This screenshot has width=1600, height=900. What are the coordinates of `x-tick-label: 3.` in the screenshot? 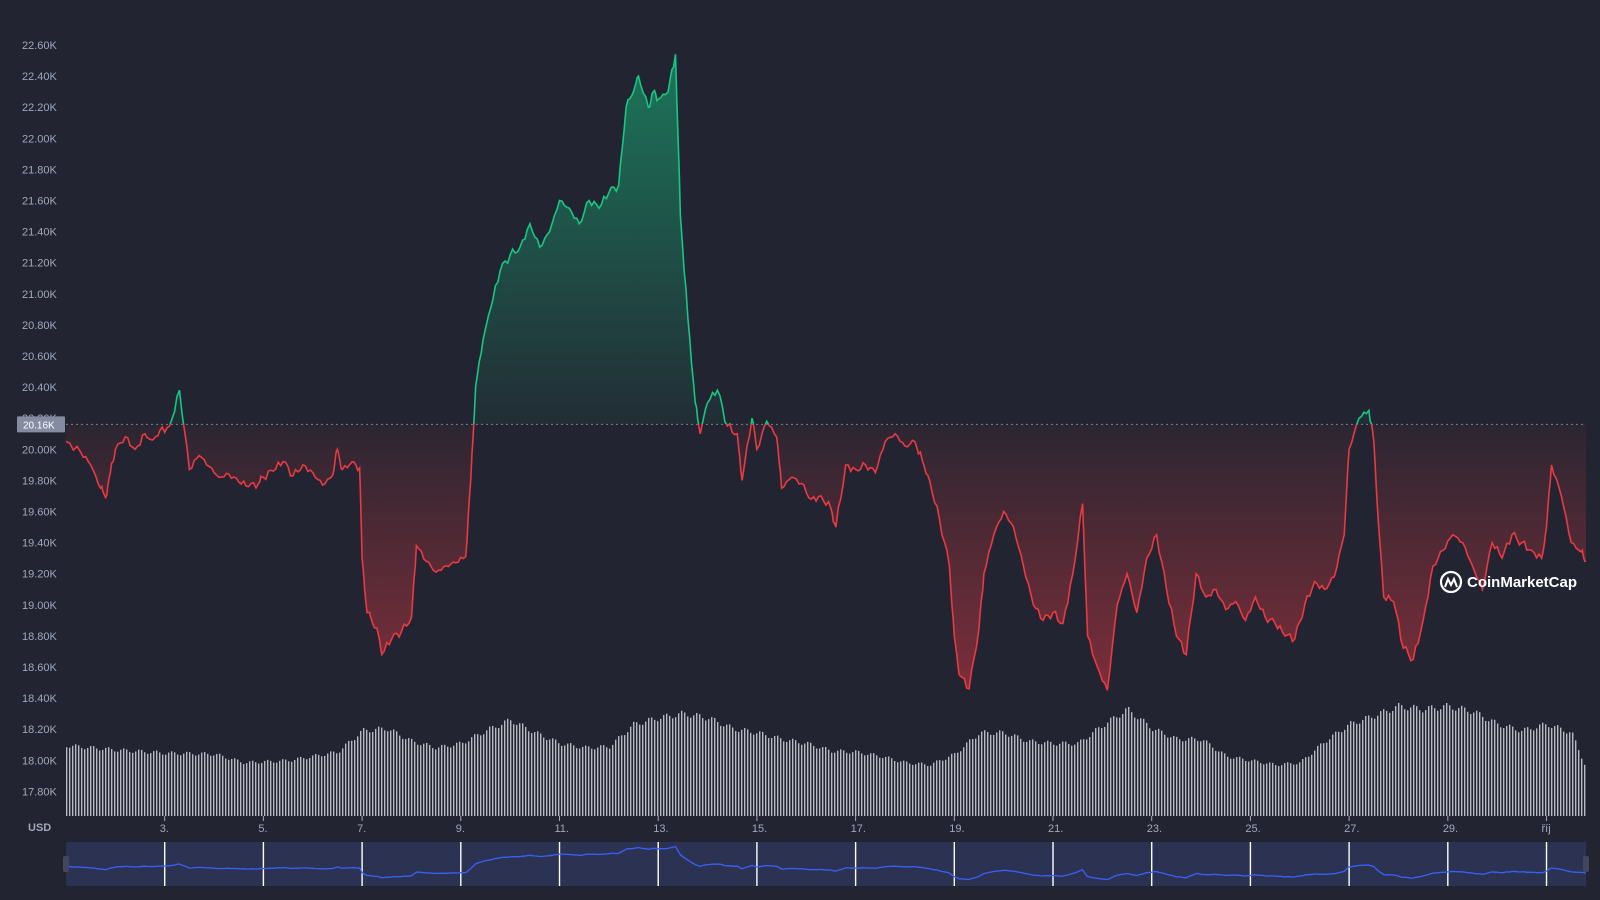 It's located at (164, 829).